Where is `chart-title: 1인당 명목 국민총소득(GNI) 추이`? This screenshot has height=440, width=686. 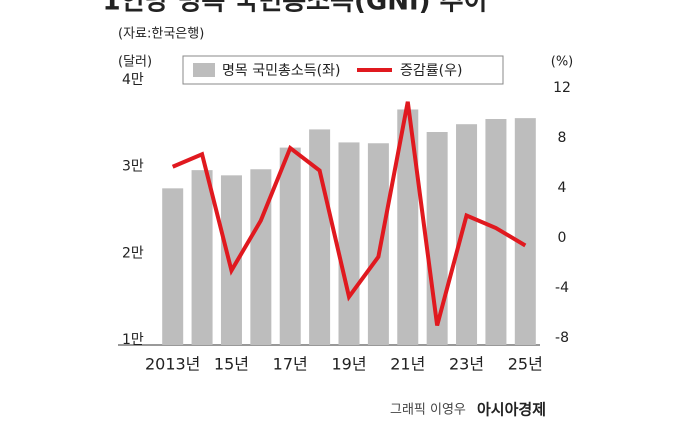 chart-title: 1인당 명목 국민총소득(GNI) 추이 is located at coordinates (295, 8).